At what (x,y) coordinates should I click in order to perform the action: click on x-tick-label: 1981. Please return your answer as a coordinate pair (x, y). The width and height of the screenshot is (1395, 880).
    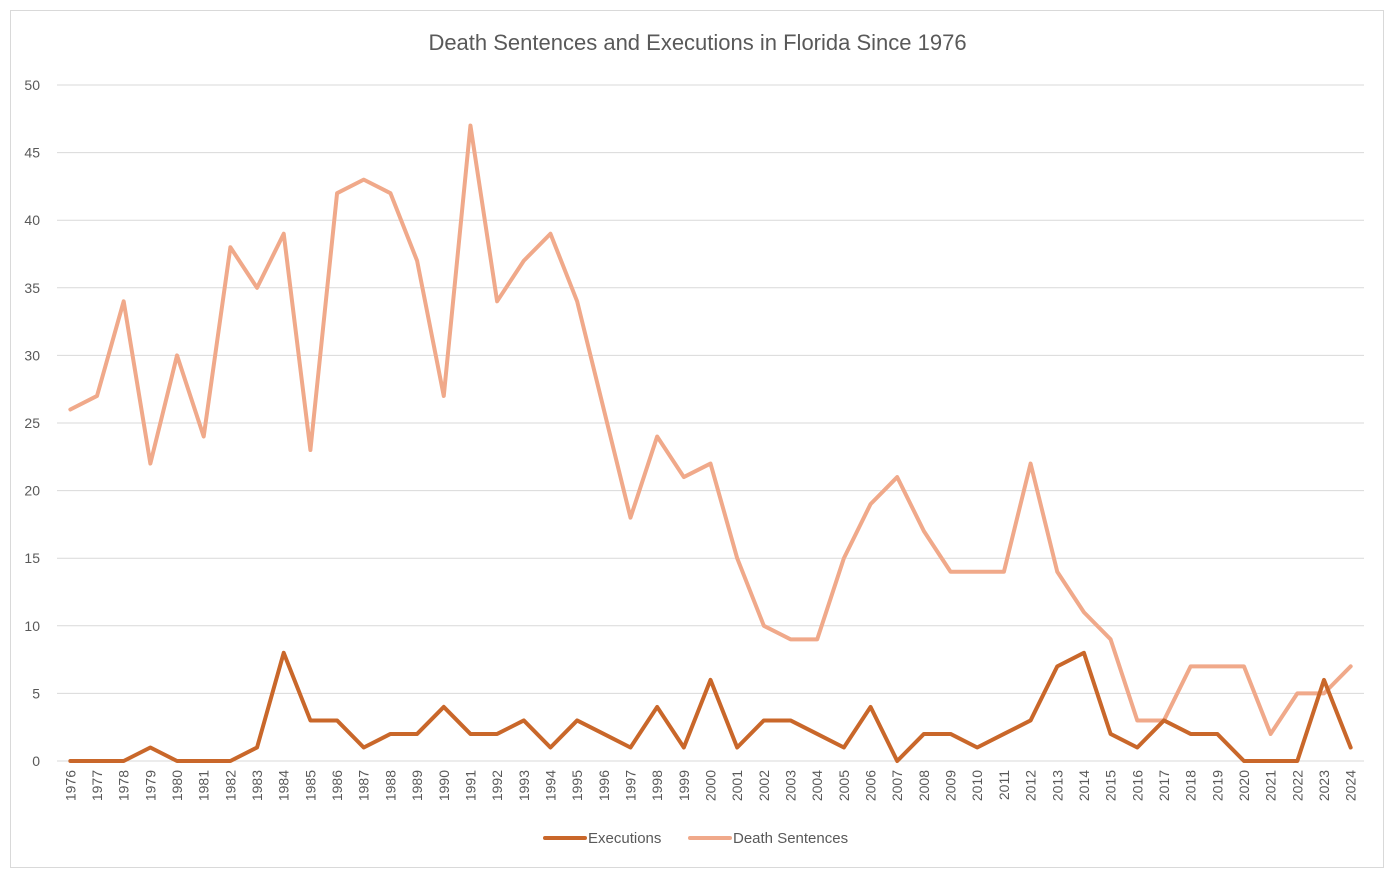
    Looking at the image, I should click on (204, 785).